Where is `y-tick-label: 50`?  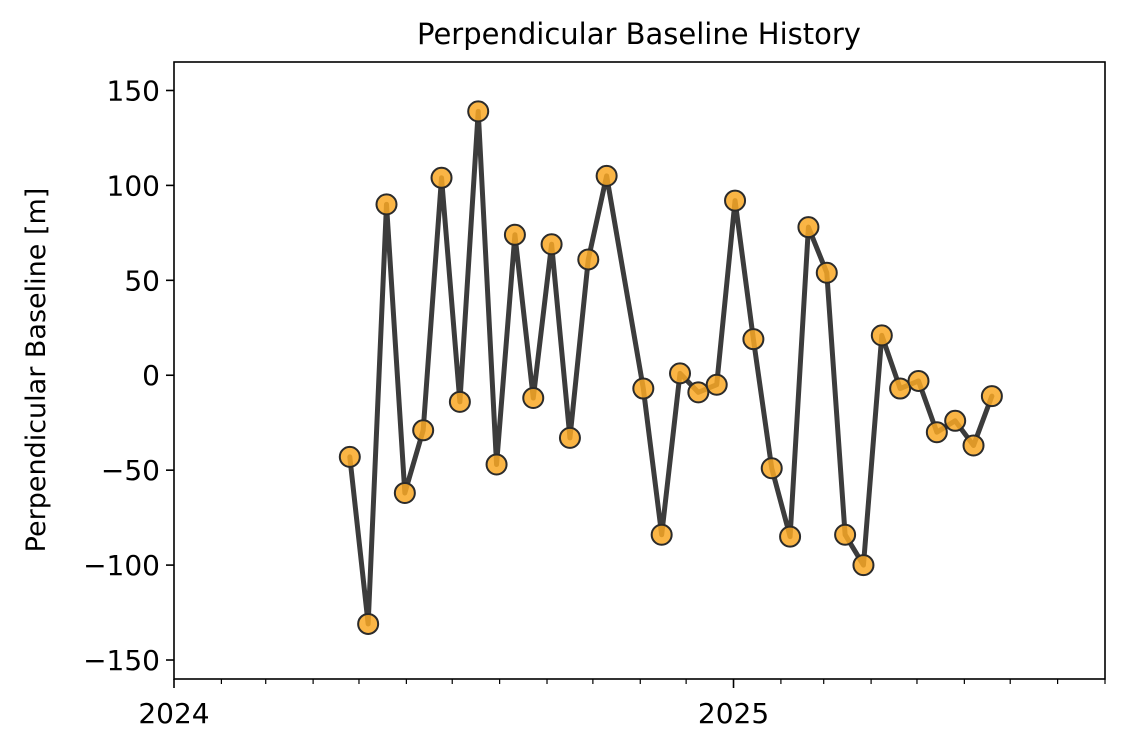
y-tick-label: 50 is located at coordinates (142, 280).